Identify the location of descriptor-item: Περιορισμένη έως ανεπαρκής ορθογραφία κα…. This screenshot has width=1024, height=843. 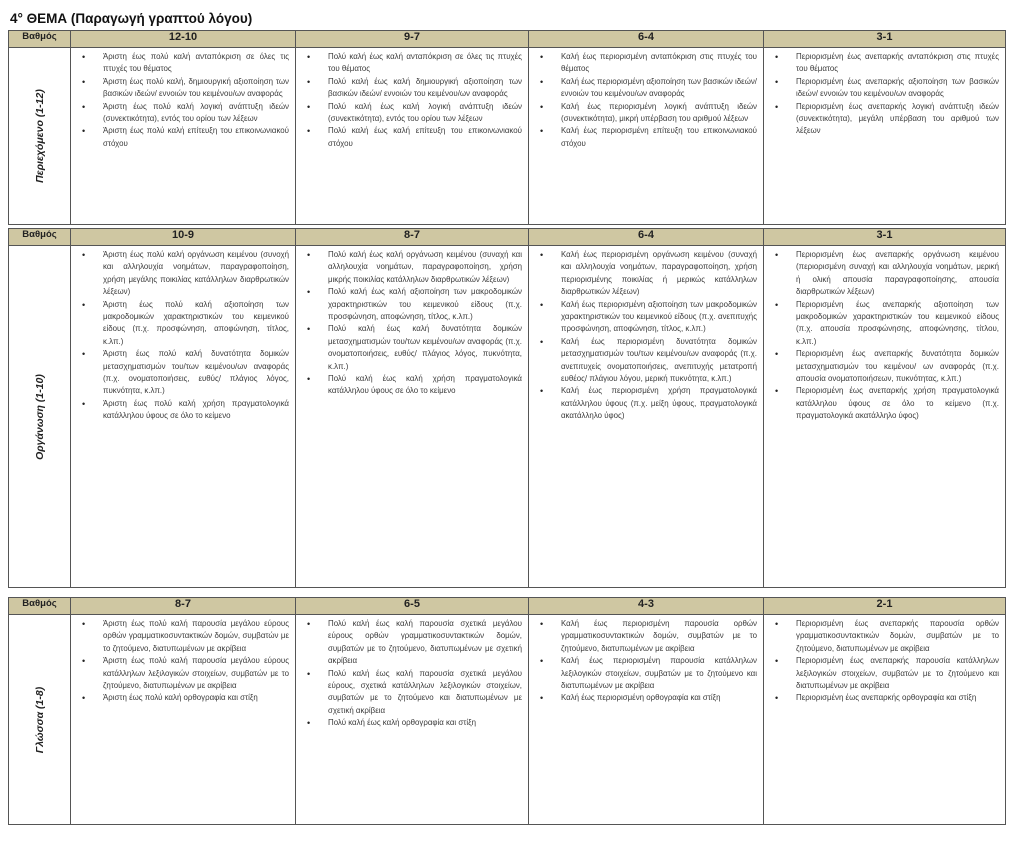
(887, 698).